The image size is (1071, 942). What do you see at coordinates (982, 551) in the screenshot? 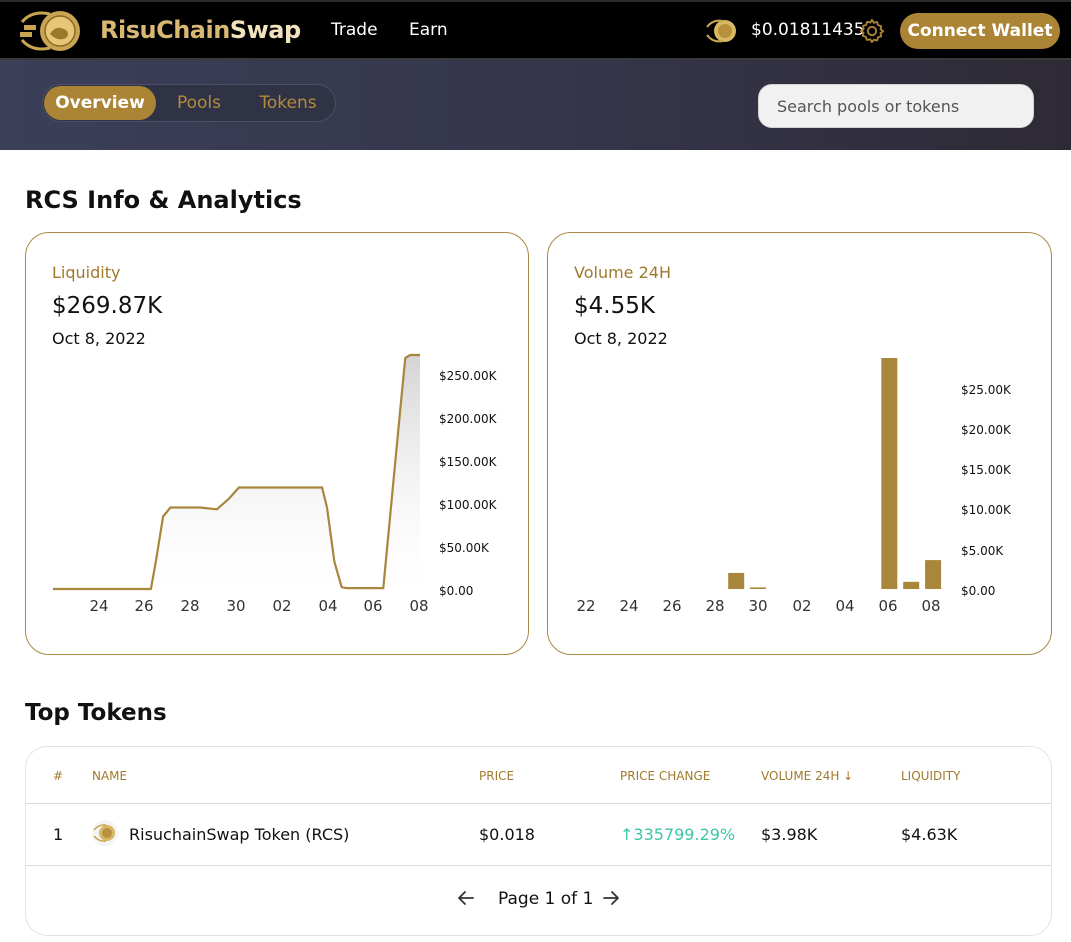
I see `volume-y-tick: $5.00K` at bounding box center [982, 551].